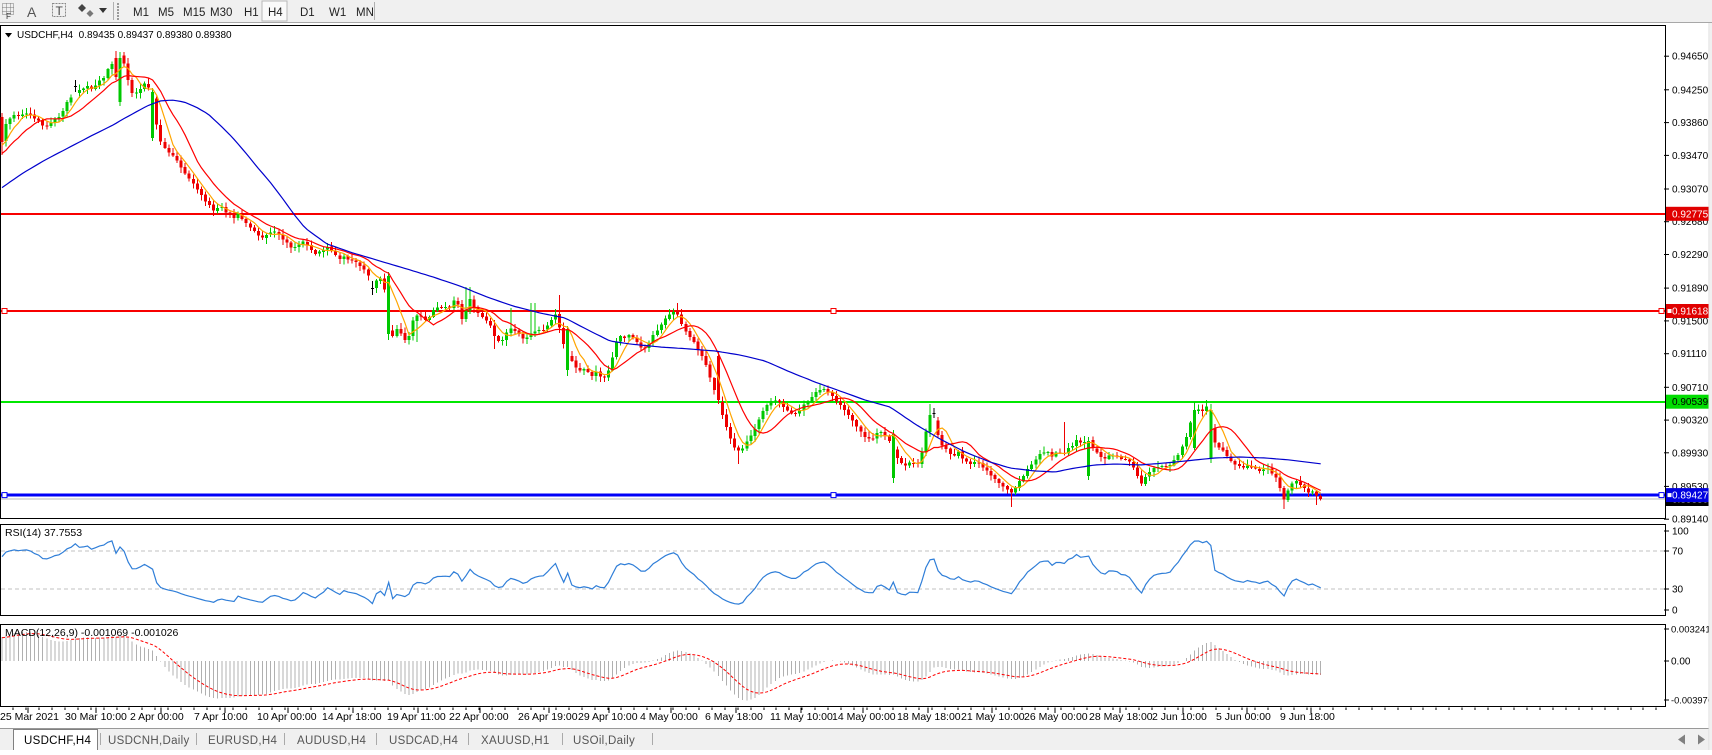 This screenshot has width=1712, height=755. What do you see at coordinates (1690, 289) in the screenshot?
I see `svg-text: 0.91890` at bounding box center [1690, 289].